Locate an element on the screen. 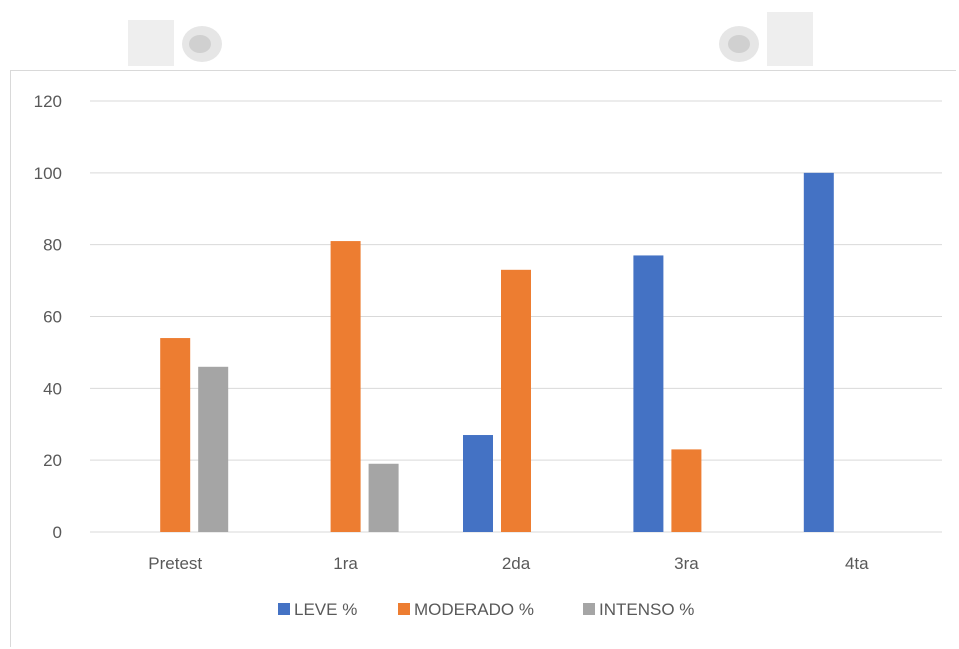  y-axis-ticks: 0 20 40 60 80 100 120 is located at coordinates (48, 317).